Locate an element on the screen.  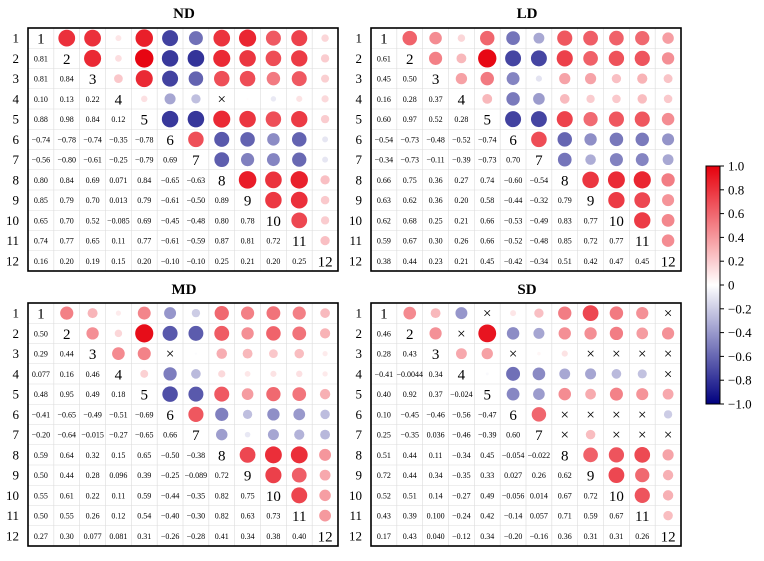
correlation-value: −0.73 is located at coordinates (409, 160).